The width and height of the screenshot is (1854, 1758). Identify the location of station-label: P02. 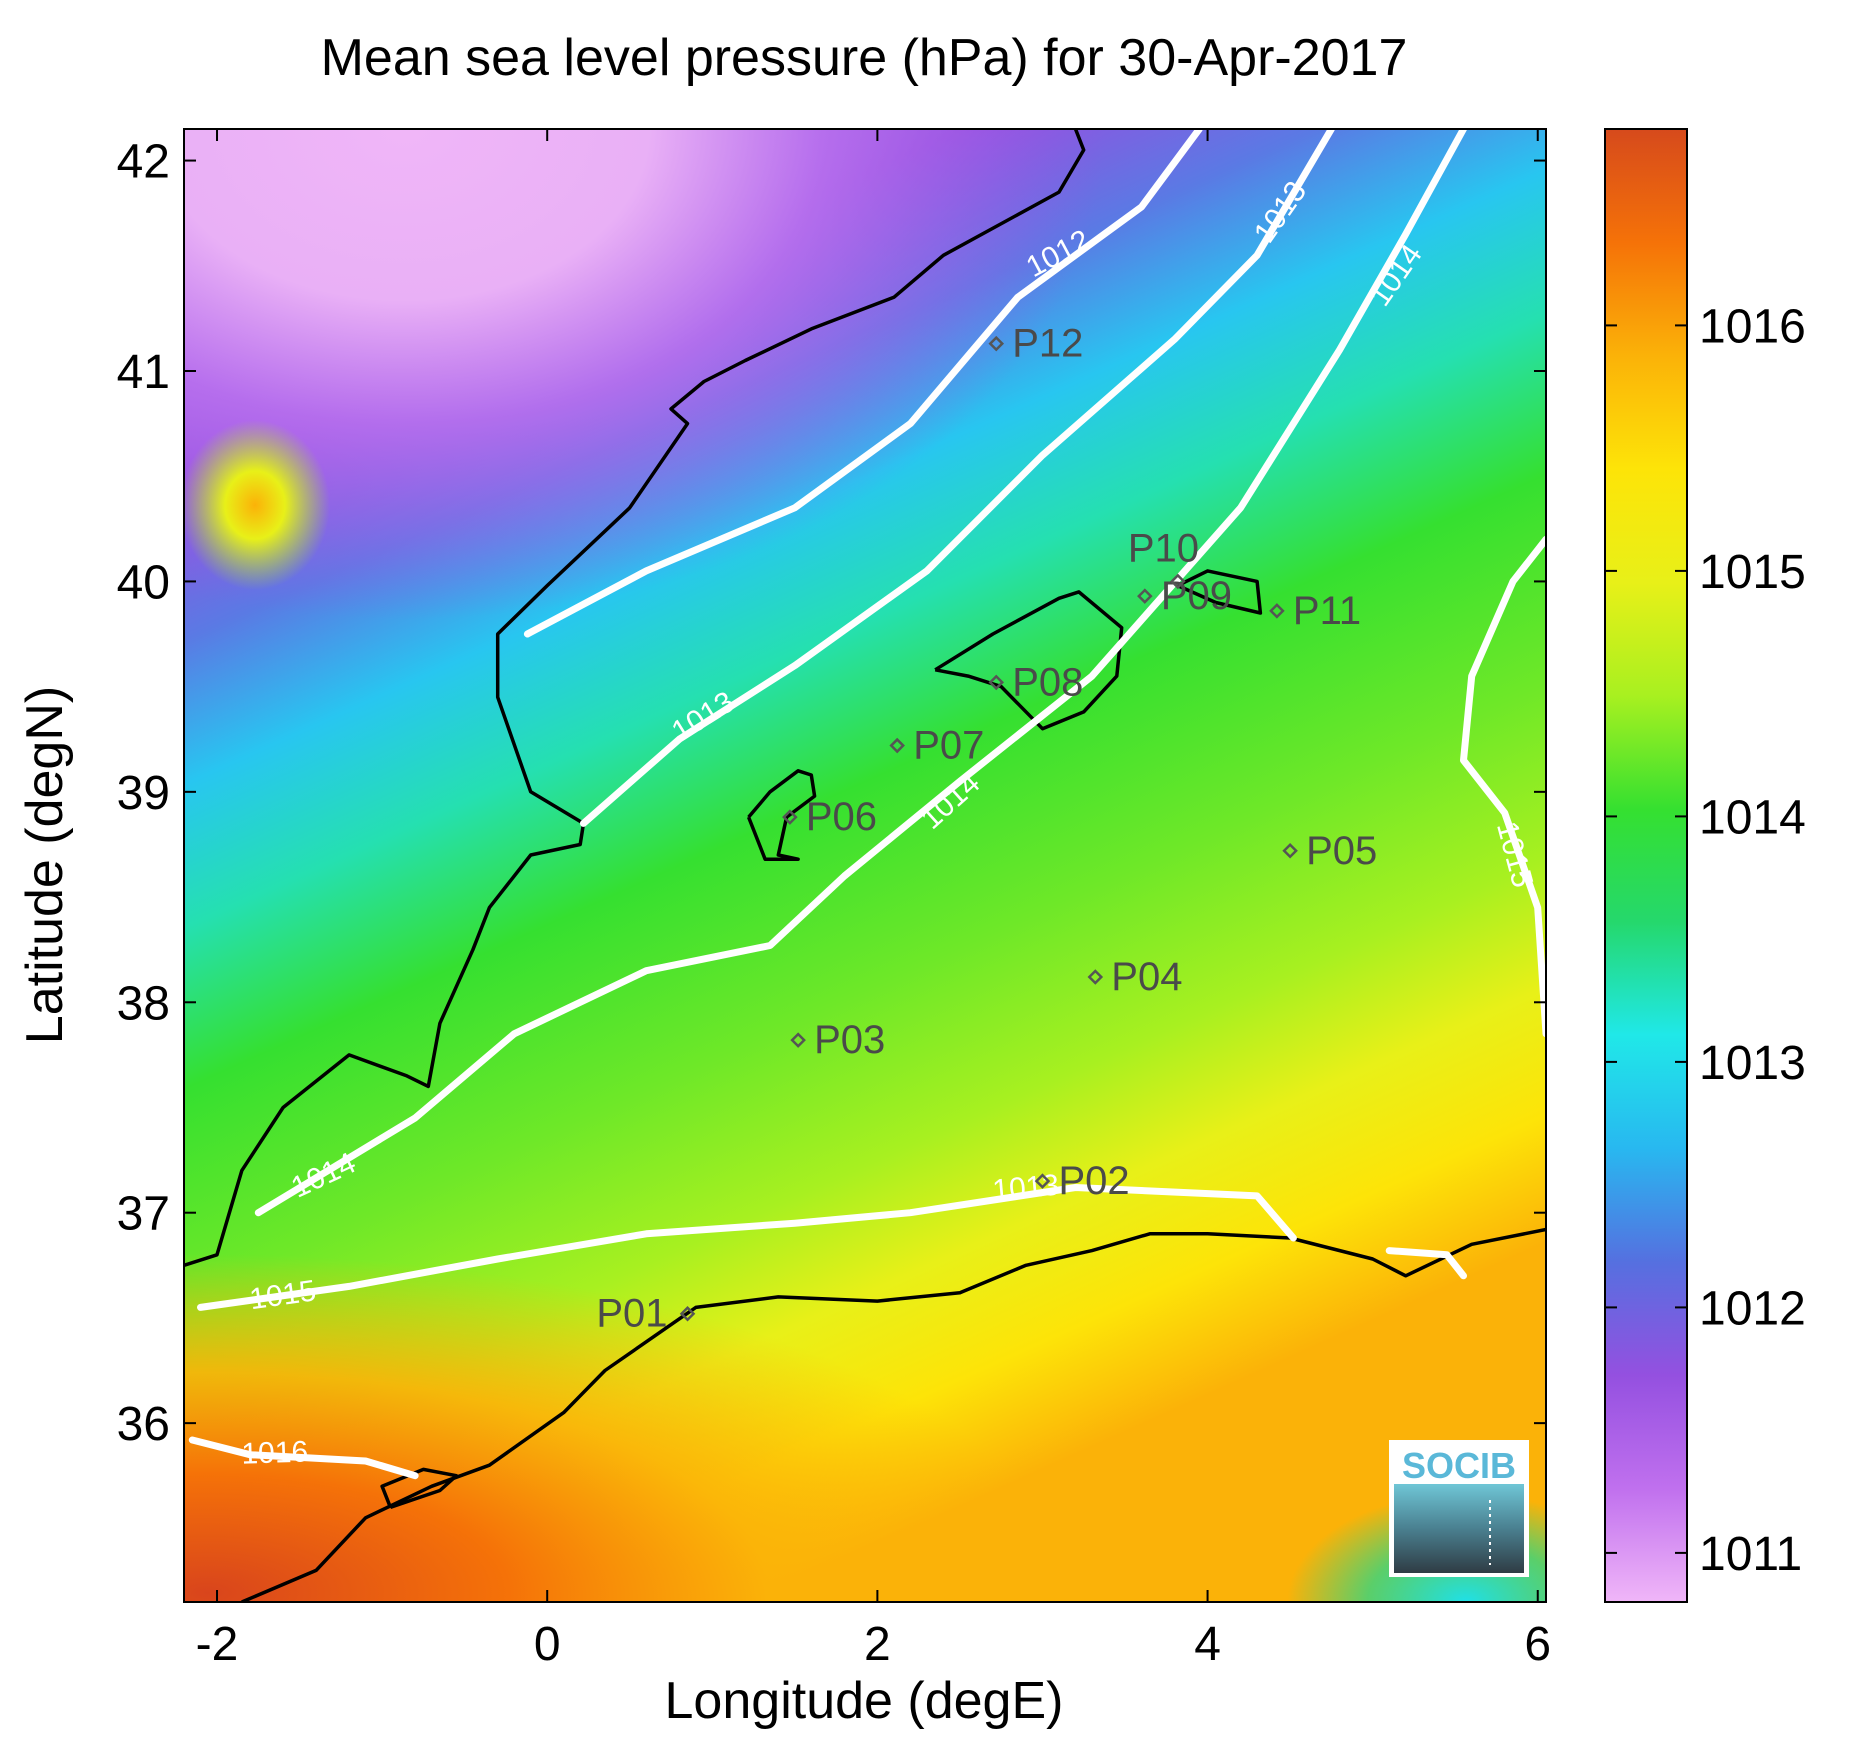
(1093, 1181).